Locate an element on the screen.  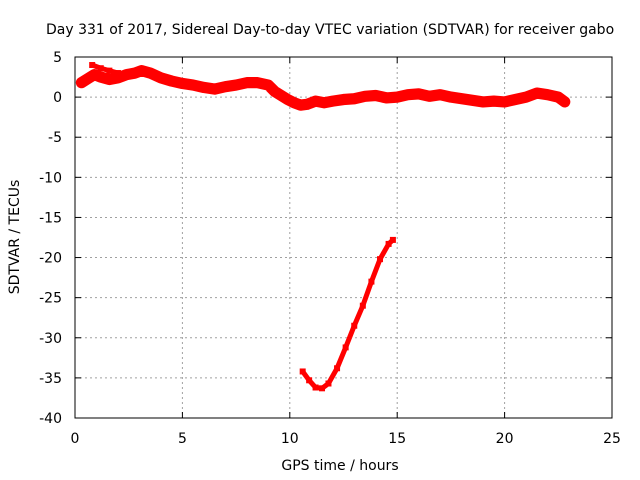
x-tick-label: 5 is located at coordinates (182, 439).